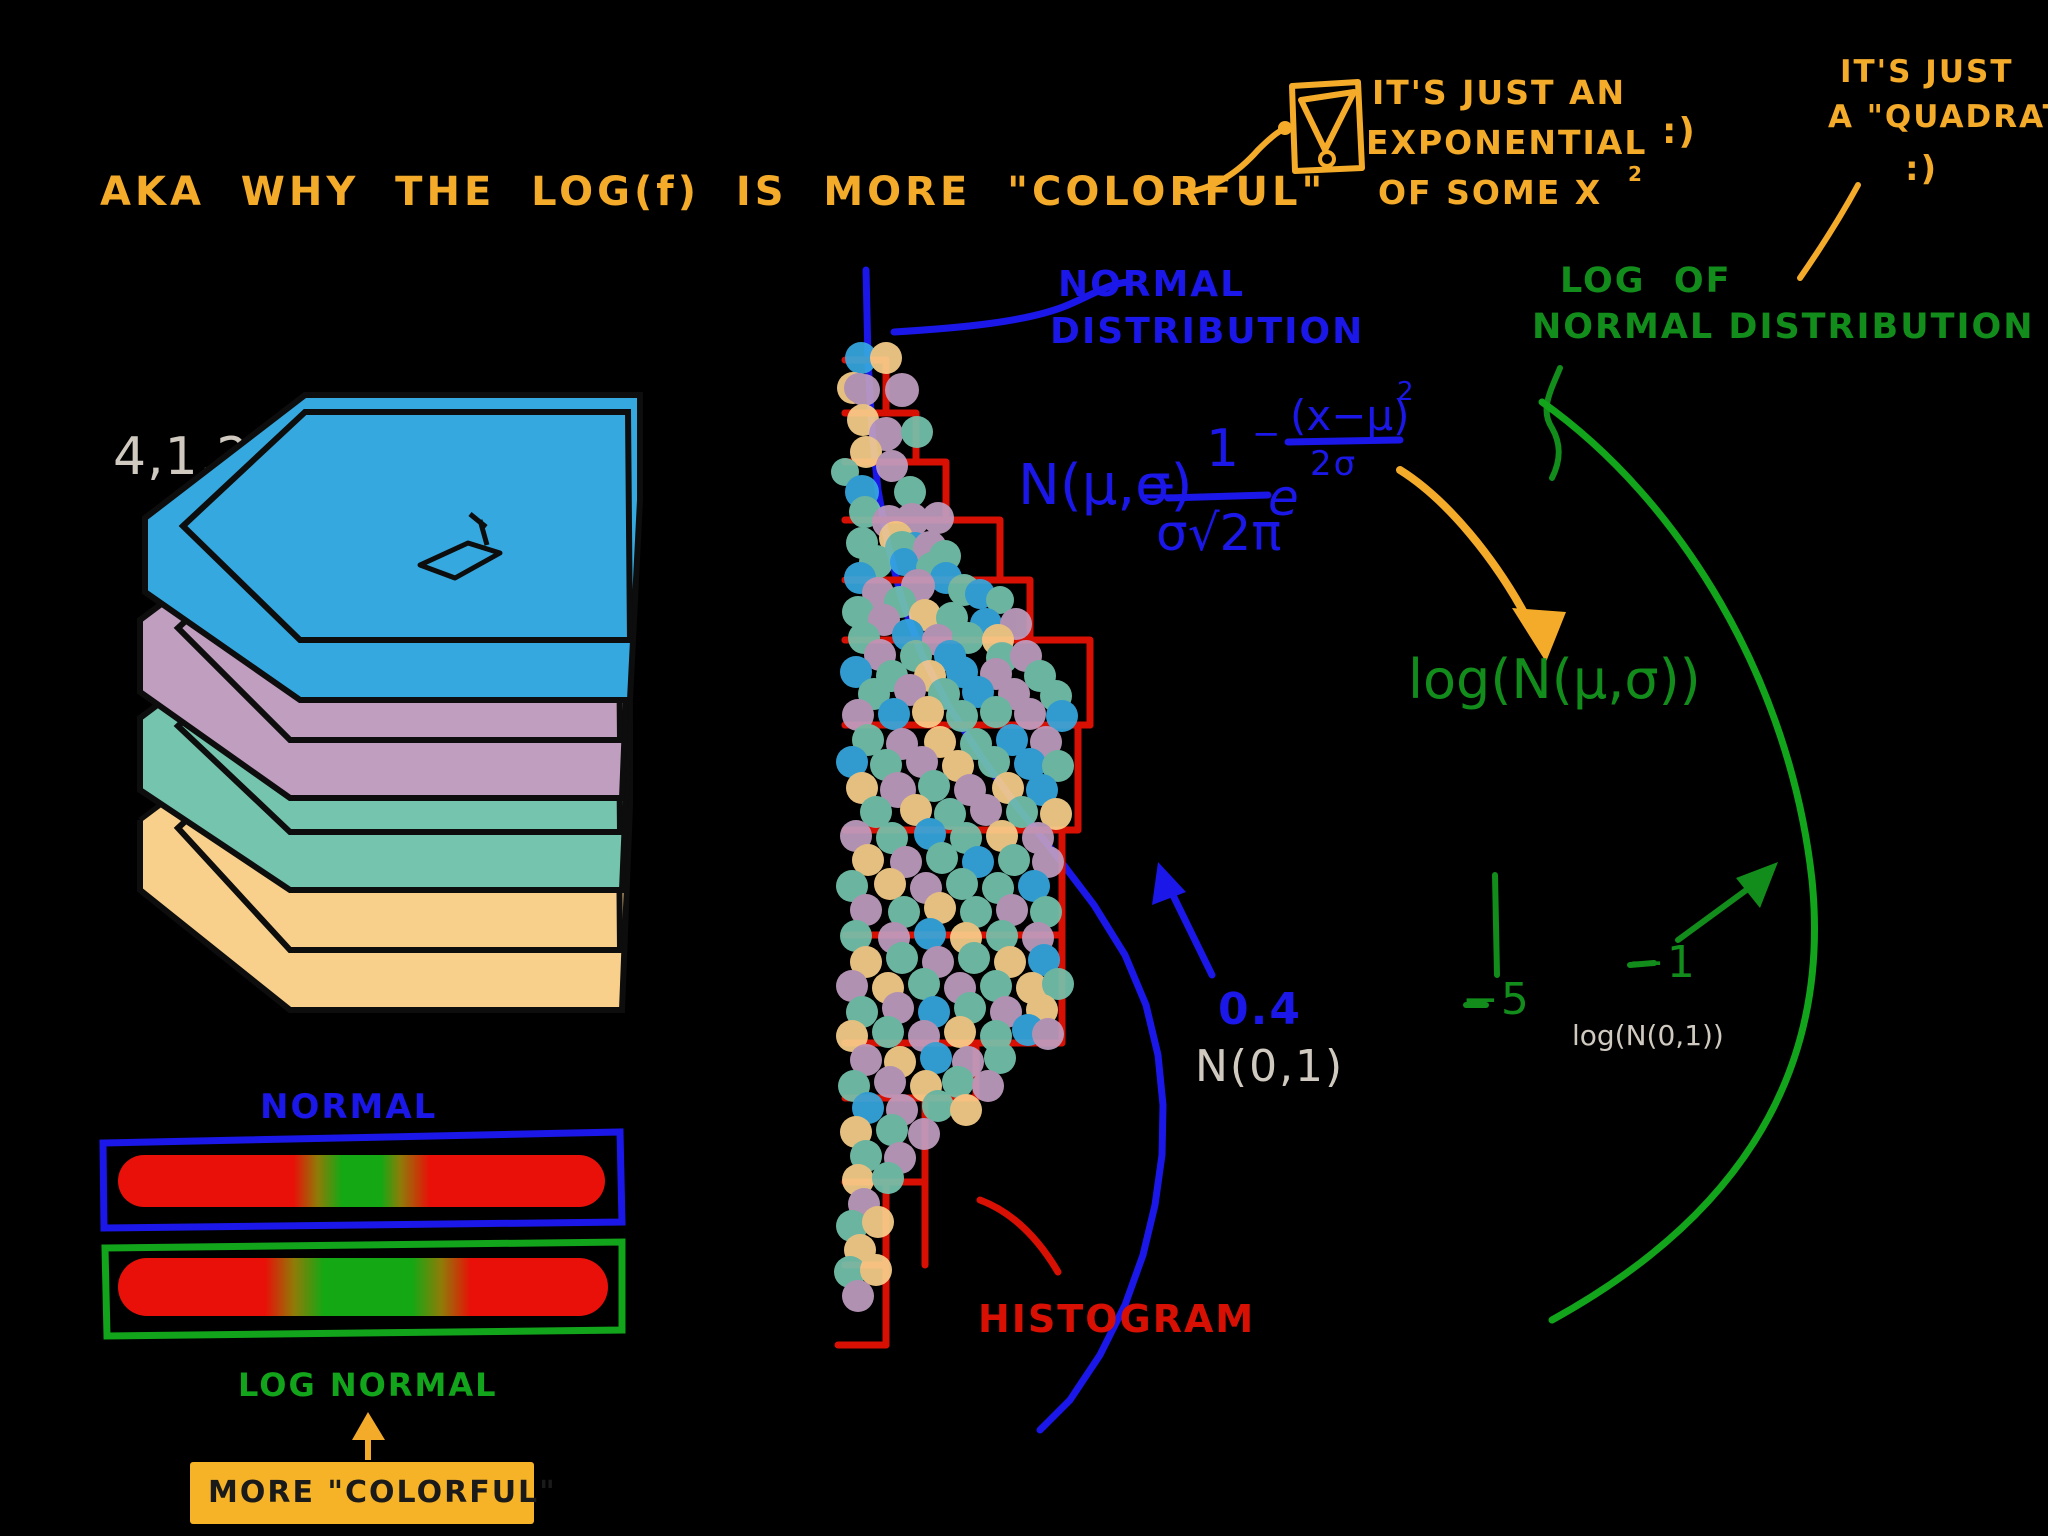  I want to click on formula-normal-lhs: N(μ,σ), so click(1105, 485).